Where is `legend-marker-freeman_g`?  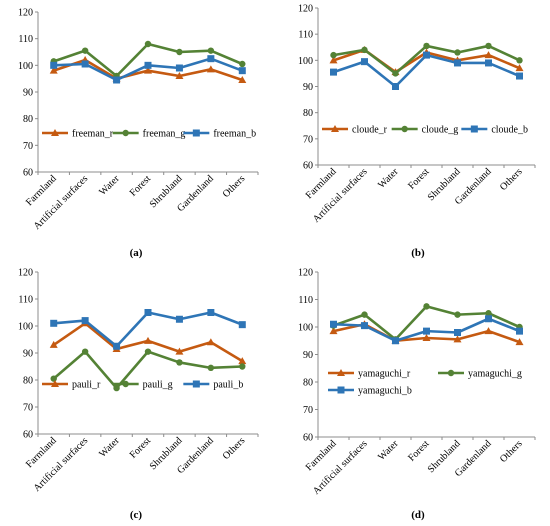
legend-marker-freeman_g is located at coordinates (125, 133).